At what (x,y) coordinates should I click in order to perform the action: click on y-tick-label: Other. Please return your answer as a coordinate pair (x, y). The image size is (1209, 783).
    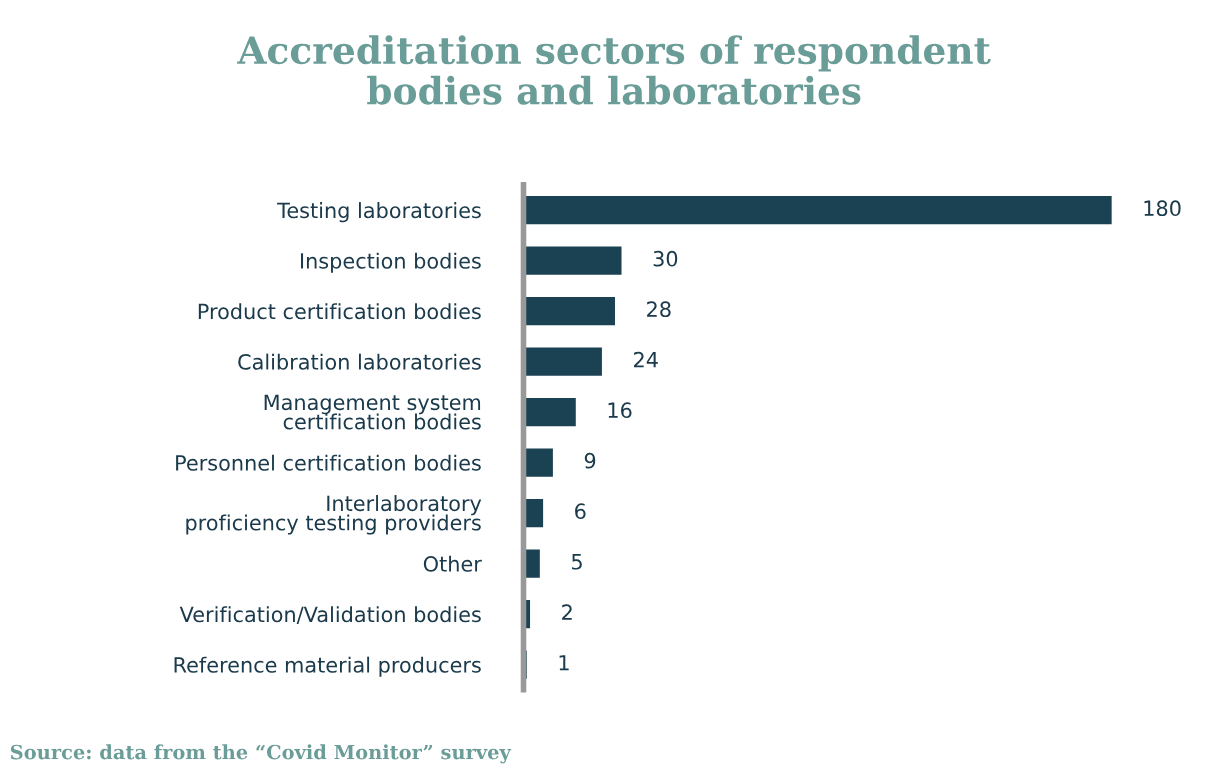
    Looking at the image, I should click on (452, 563).